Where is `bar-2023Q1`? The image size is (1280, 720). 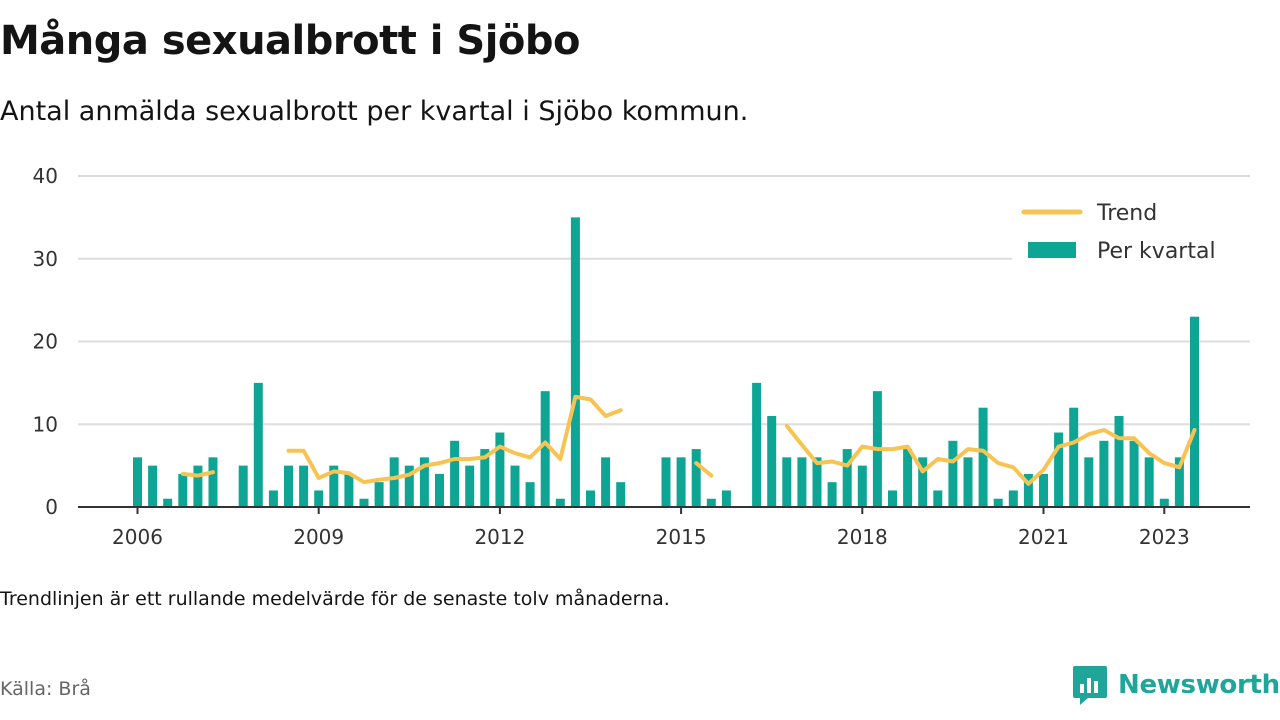 bar-2023Q1 is located at coordinates (1164, 502).